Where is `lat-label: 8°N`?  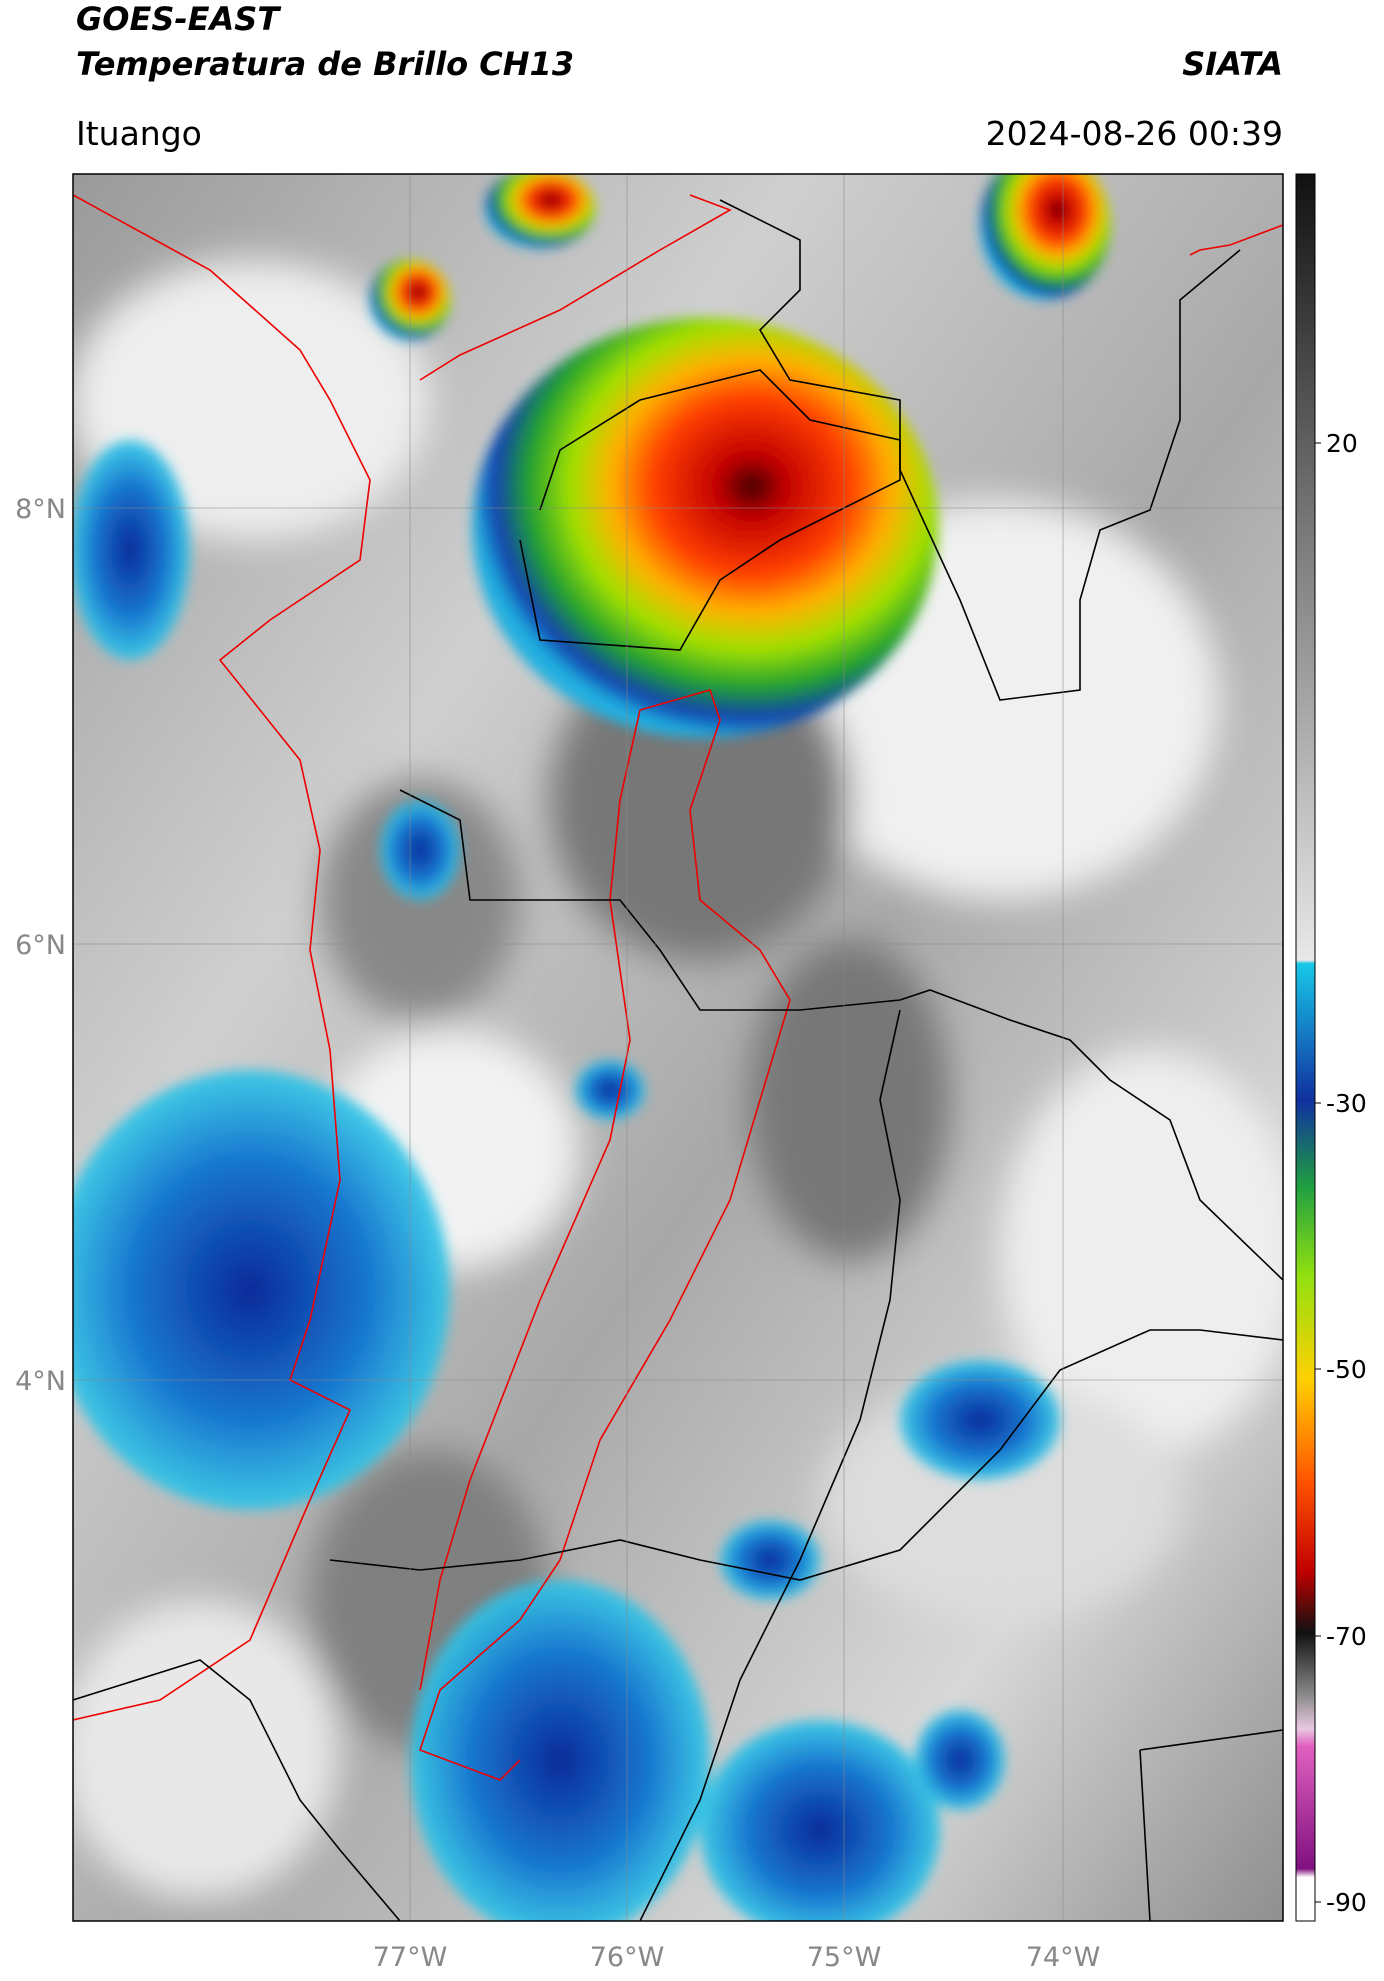 lat-label: 8°N is located at coordinates (40, 509).